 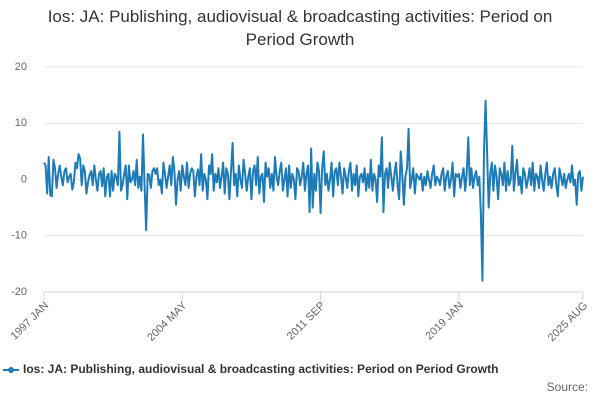 I want to click on y-tick-label: -20, so click(x=19, y=292).